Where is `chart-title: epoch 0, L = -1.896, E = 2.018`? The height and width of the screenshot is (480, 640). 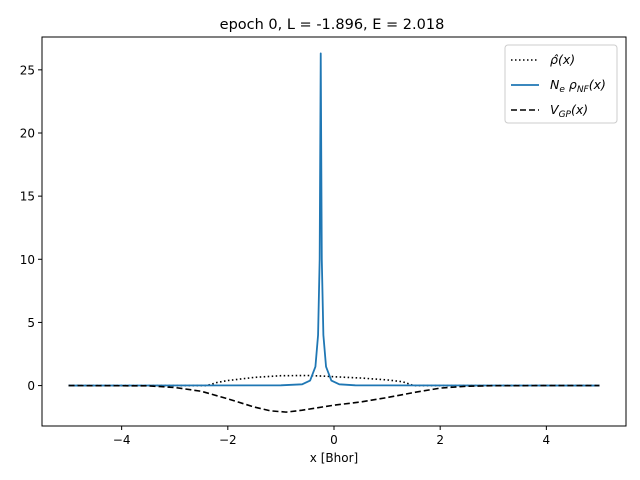
chart-title: epoch 0, L = -1.896, E = 2.018 is located at coordinates (332, 25).